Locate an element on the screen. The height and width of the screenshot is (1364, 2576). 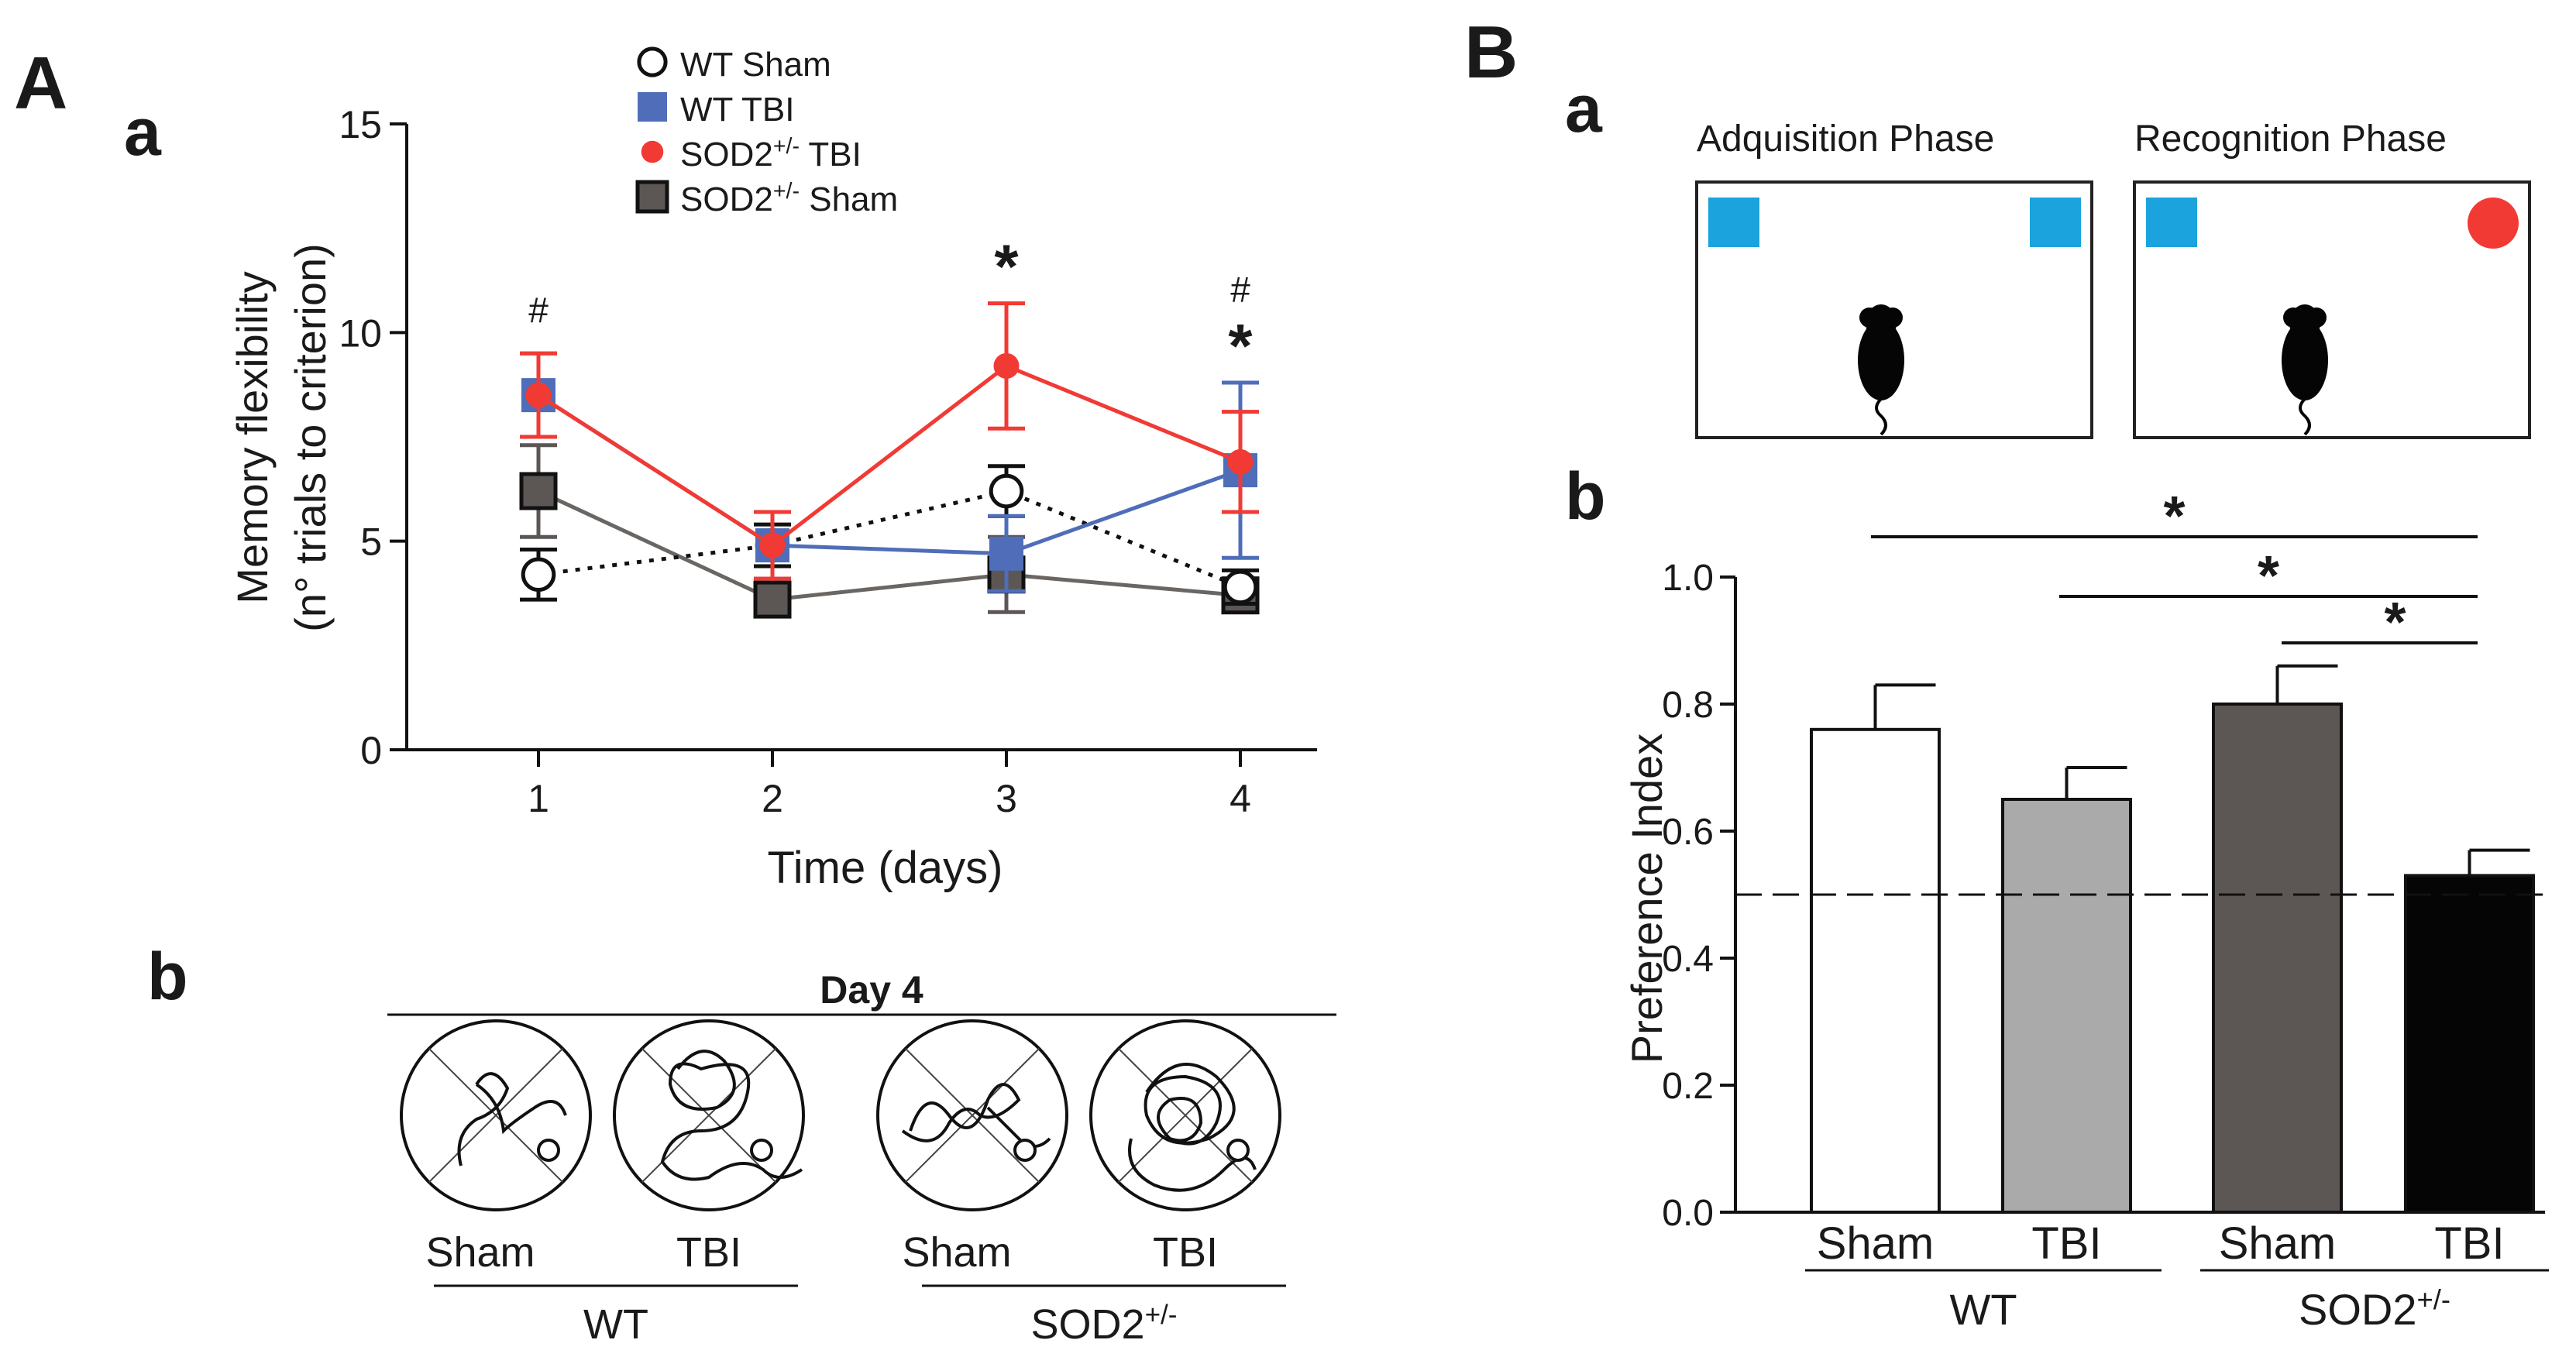
y-tick-label: 1.0 is located at coordinates (1688, 578).